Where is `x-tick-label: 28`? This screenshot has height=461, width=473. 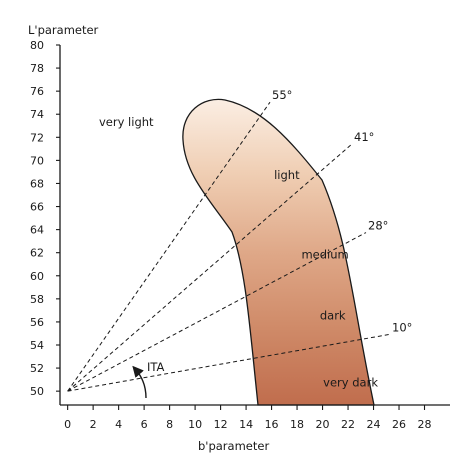
x-tick-label: 28 is located at coordinates (425, 424).